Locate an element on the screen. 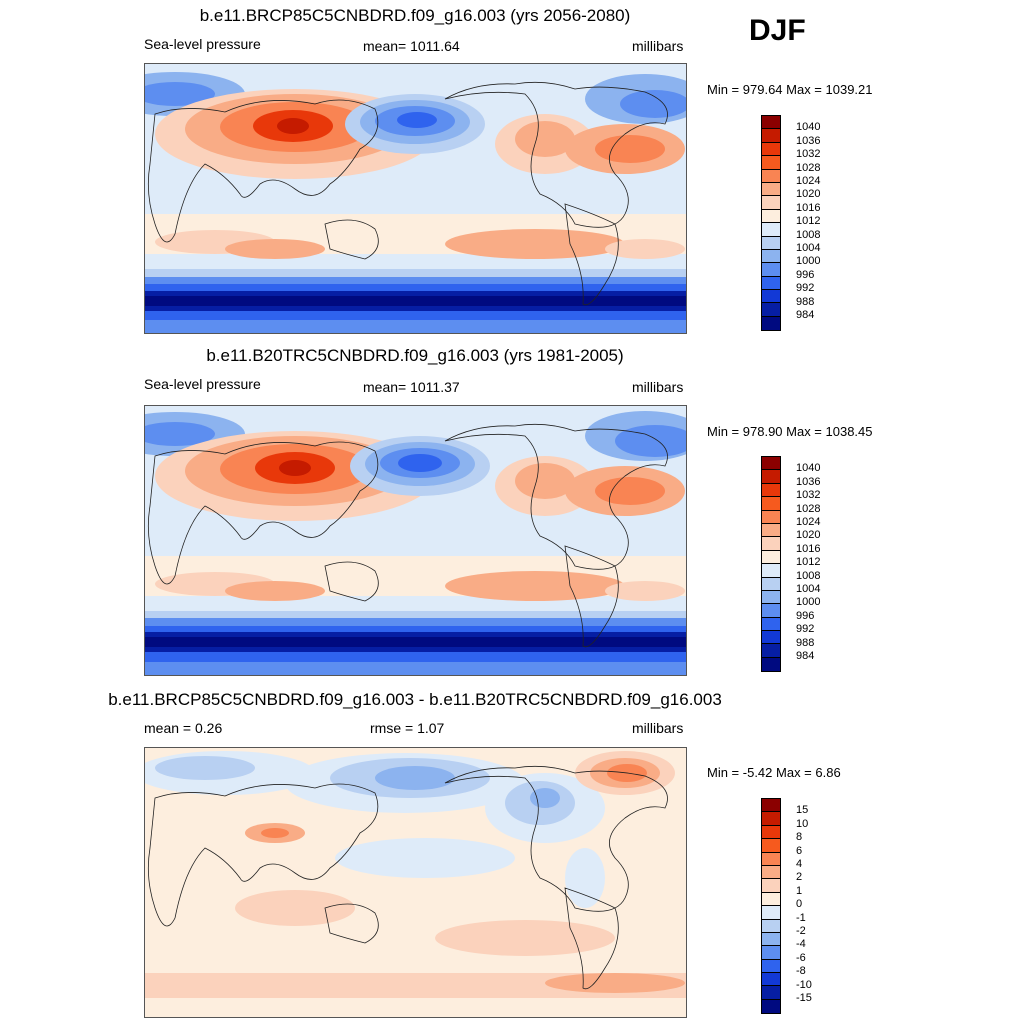  colorbar-tick-label: -8 is located at coordinates (801, 971).